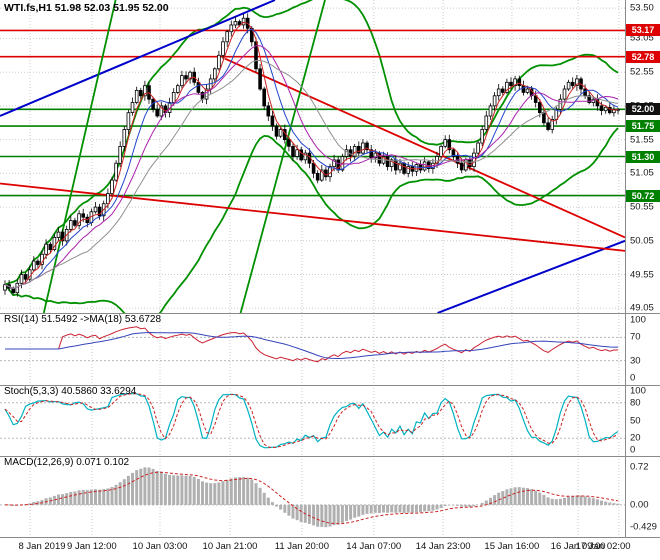 The image size is (660, 560). I want to click on time-label: 14 Jan 07:00, so click(374, 546).